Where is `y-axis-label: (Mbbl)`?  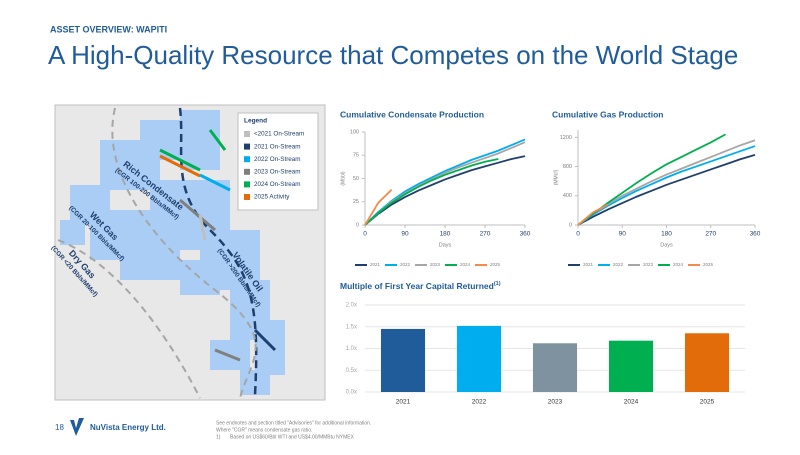
y-axis-label: (Mbbl) is located at coordinates (343, 178).